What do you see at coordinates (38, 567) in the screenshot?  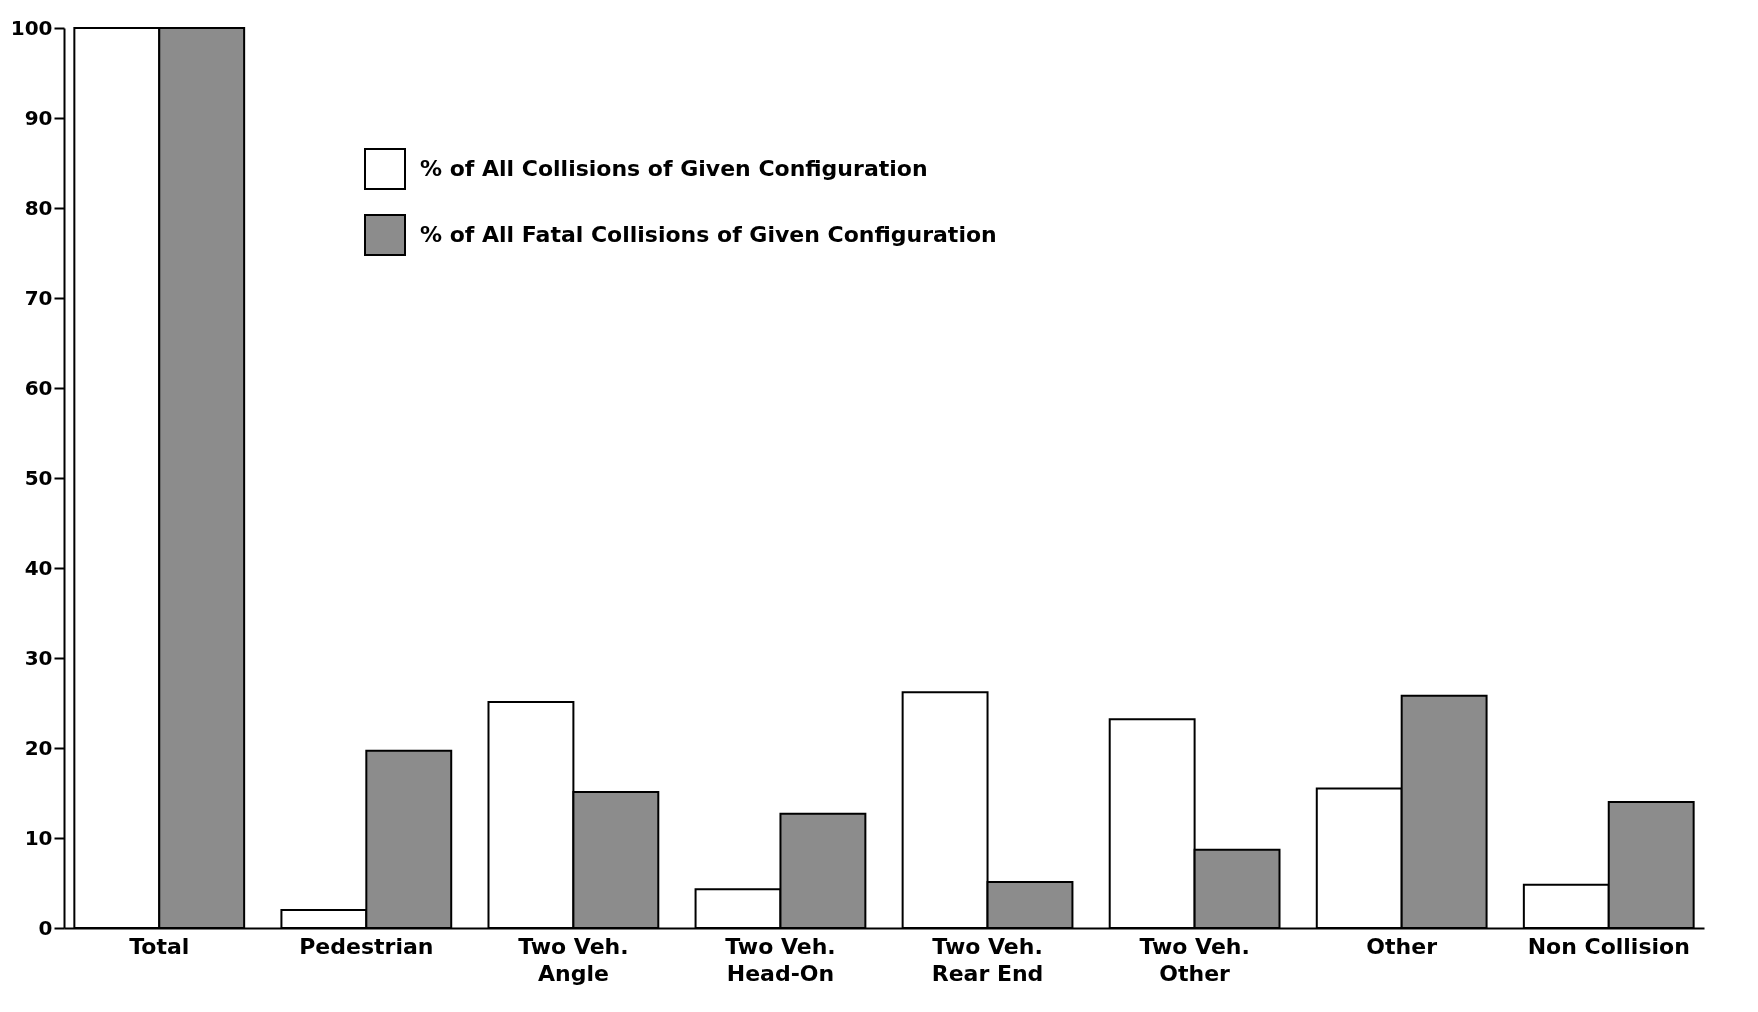 I see `y-tick-label: 40` at bounding box center [38, 567].